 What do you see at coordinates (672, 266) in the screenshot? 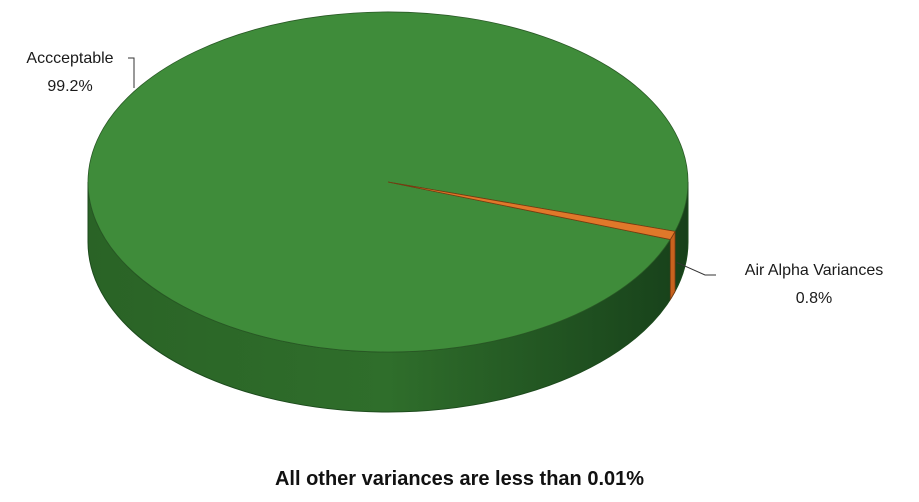
I see `slice-side-air-alpha-variances` at bounding box center [672, 266].